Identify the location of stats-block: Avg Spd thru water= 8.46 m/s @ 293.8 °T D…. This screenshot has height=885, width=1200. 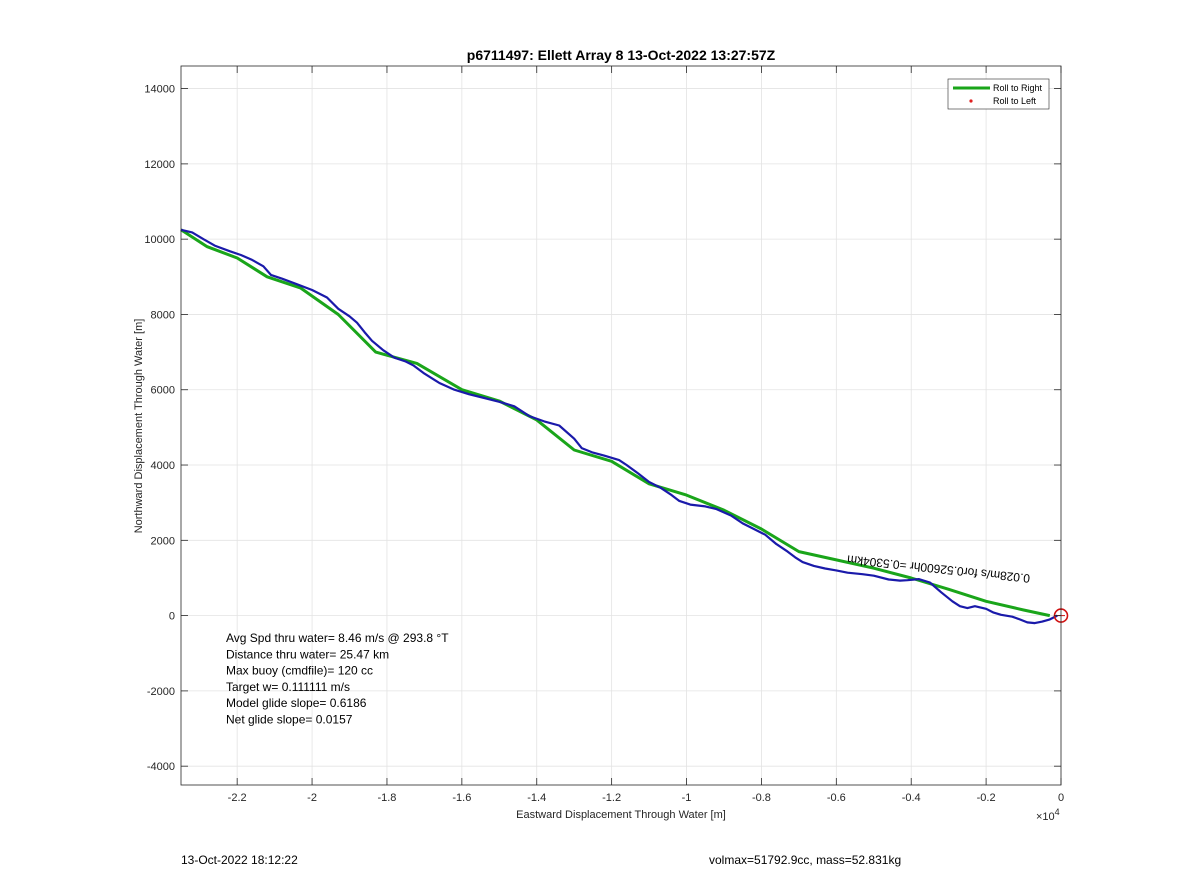
(337, 679).